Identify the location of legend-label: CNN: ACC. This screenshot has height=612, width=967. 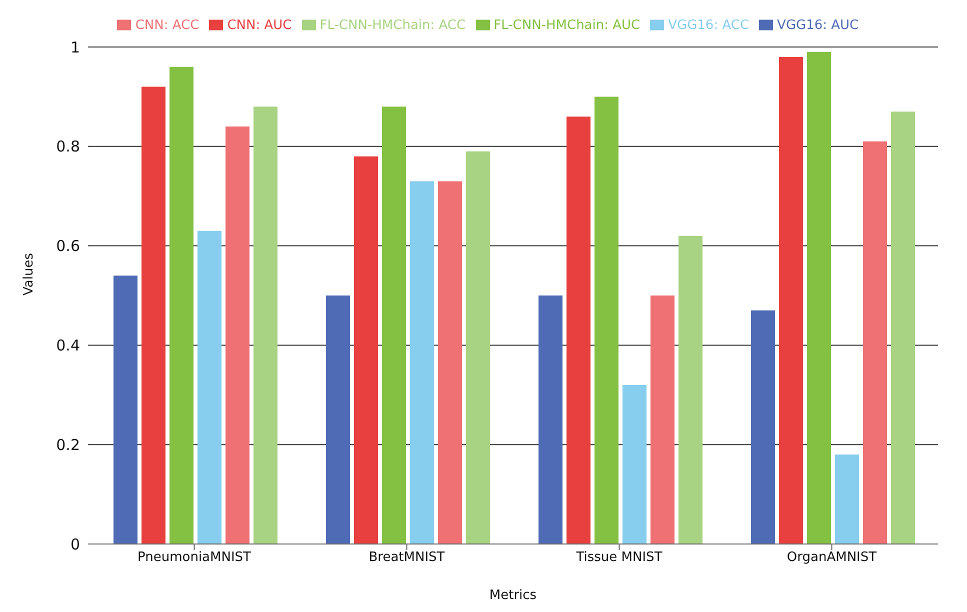
(167, 25).